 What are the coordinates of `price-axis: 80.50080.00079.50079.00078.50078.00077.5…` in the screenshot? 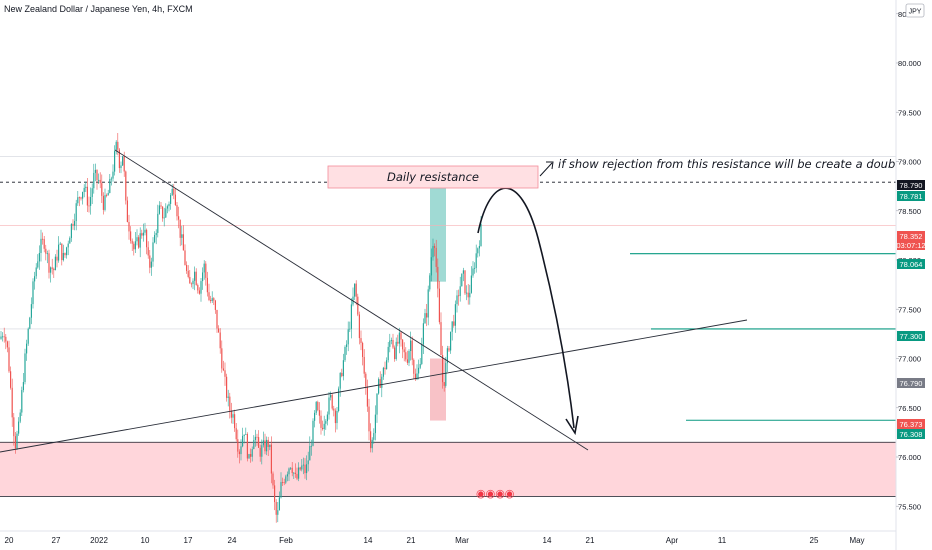 It's located at (913, 275).